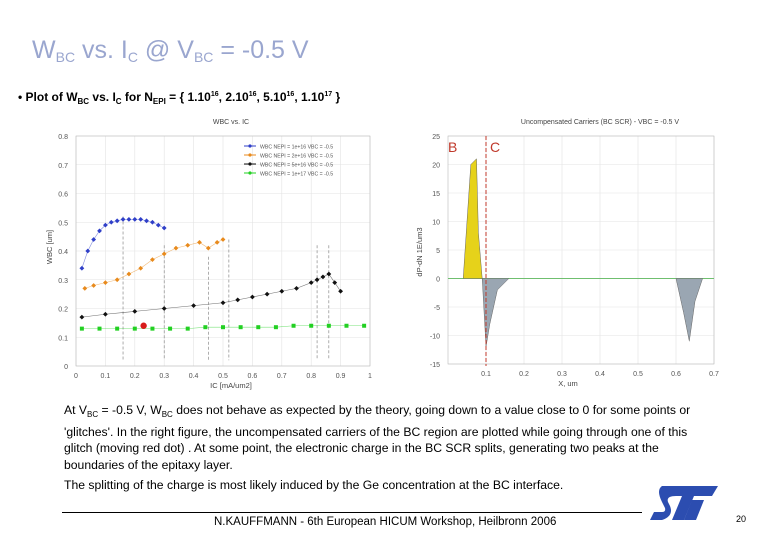  I want to click on right-ytick-label: 0, so click(438, 280).